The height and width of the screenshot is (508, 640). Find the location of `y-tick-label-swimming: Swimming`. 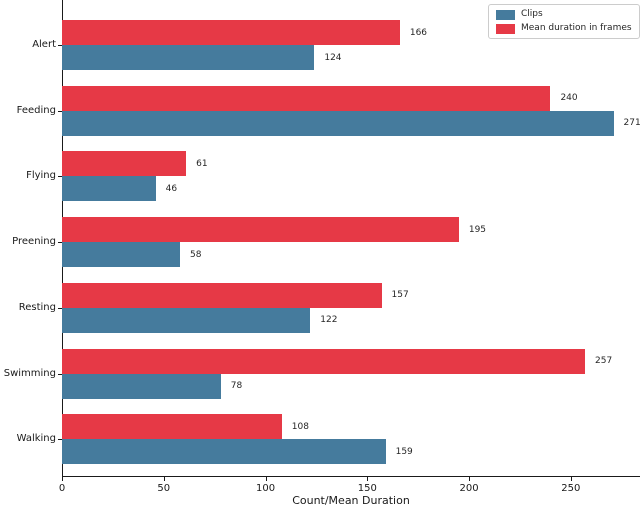

y-tick-label-swimming: Swimming is located at coordinates (29, 373).